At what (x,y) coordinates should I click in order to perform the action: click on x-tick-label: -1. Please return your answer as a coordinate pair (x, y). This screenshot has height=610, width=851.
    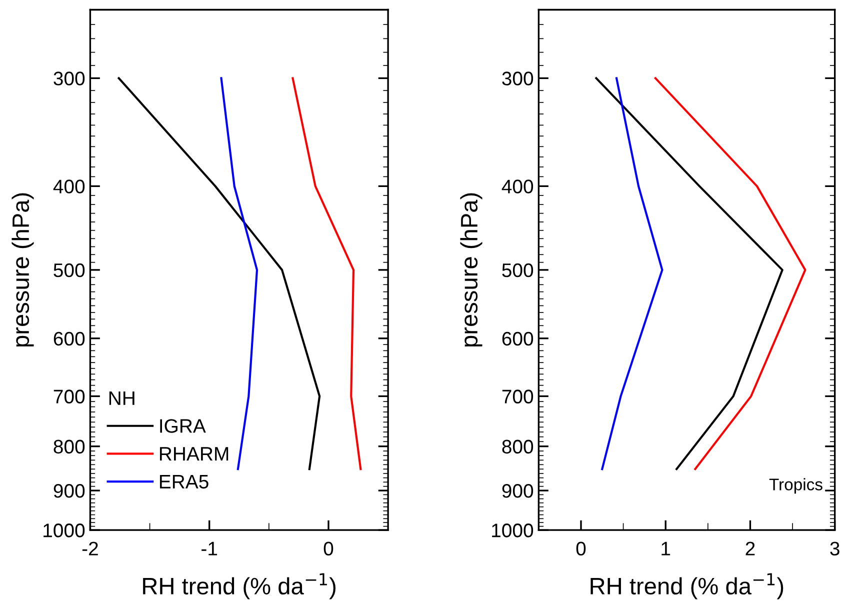
    Looking at the image, I should click on (210, 549).